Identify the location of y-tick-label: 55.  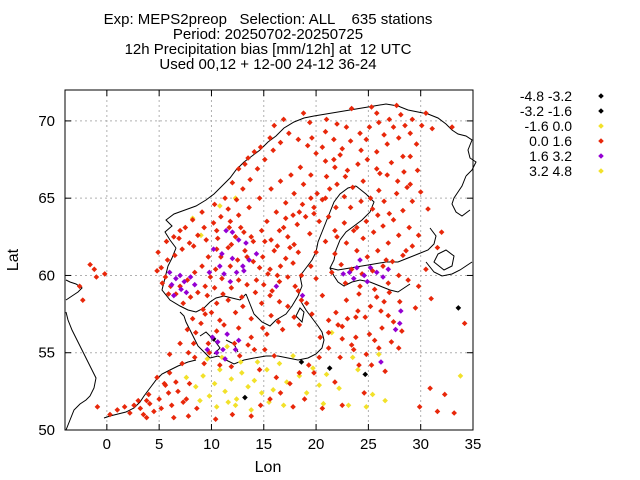
(46, 353).